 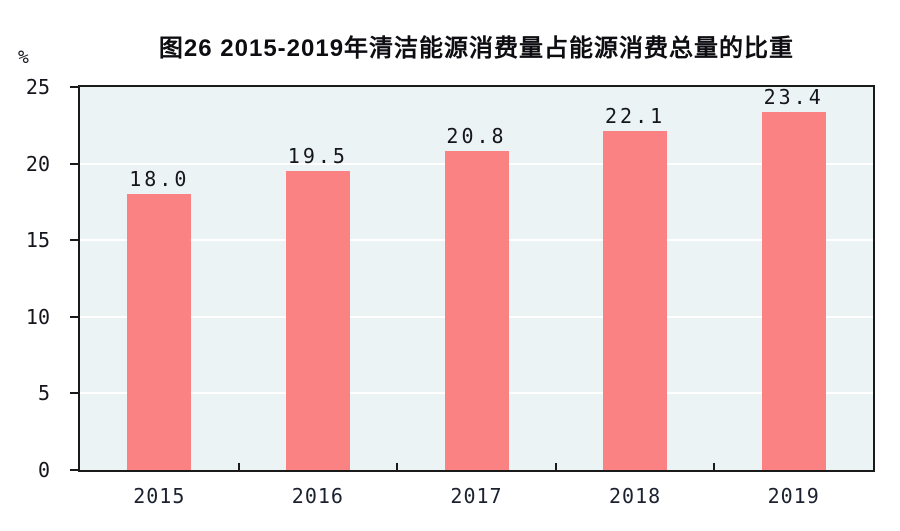 What do you see at coordinates (476, 496) in the screenshot?
I see `x-axis-label-2017: 2017` at bounding box center [476, 496].